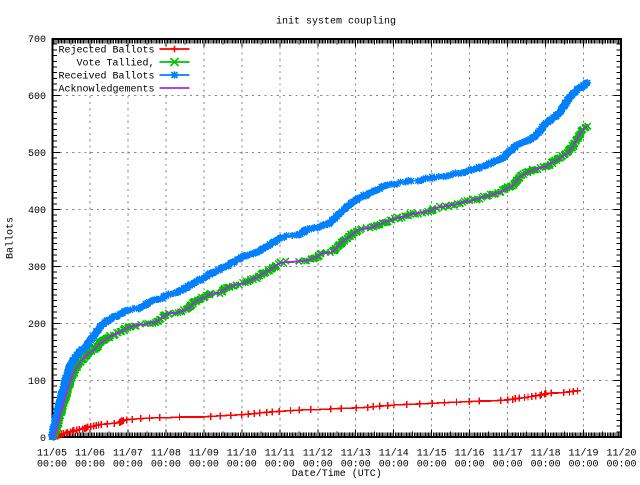  What do you see at coordinates (356, 454) in the screenshot?
I see `svg-text: 11/13` at bounding box center [356, 454].